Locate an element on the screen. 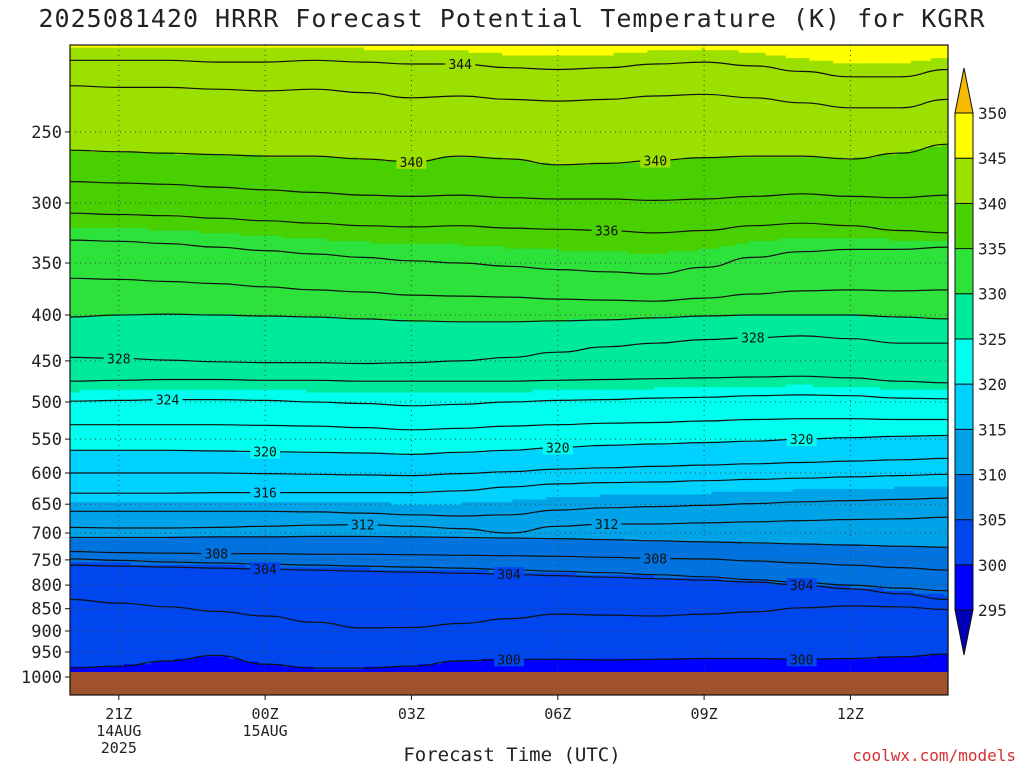 The height and width of the screenshot is (768, 1024). colorbar-label: 305 is located at coordinates (992, 520).